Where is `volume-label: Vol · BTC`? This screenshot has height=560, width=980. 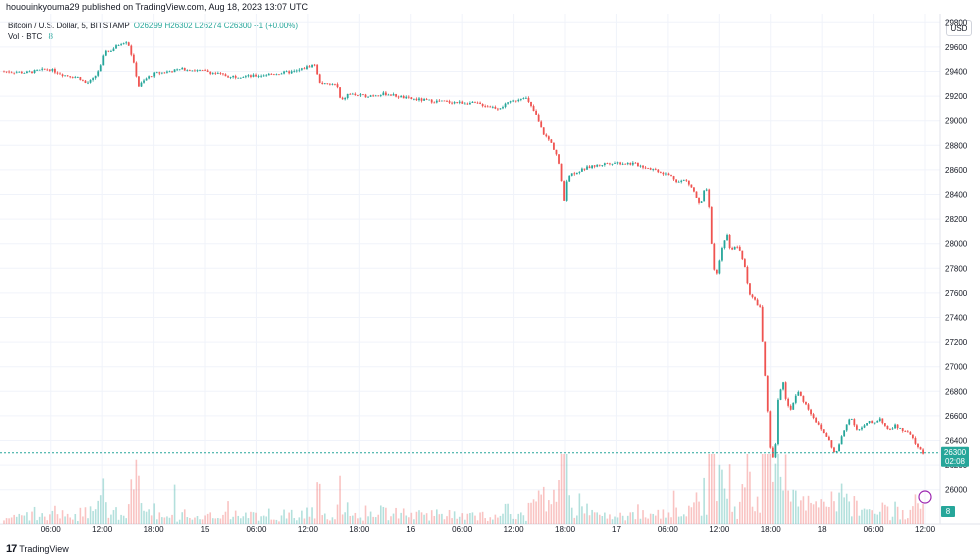 volume-label: Vol · BTC is located at coordinates (25, 36).